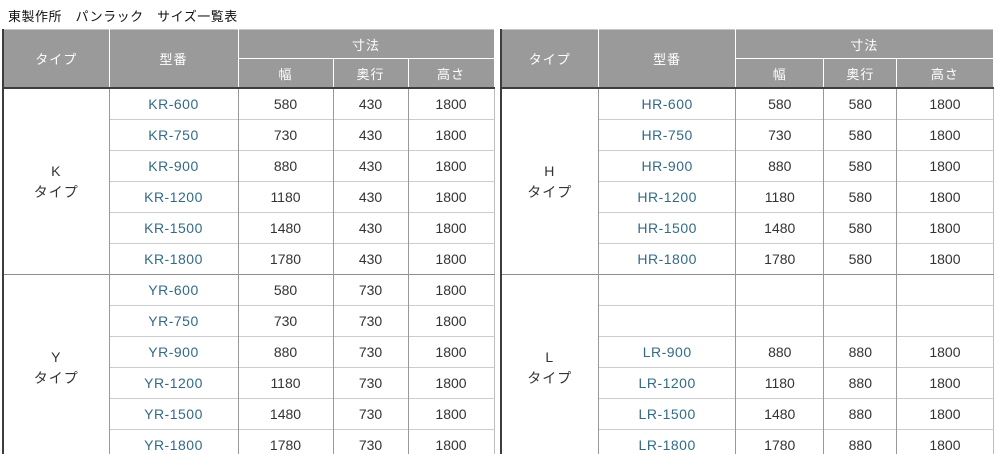  Describe the element at coordinates (667, 197) in the screenshot. I see `model-link: HR-1200` at that location.